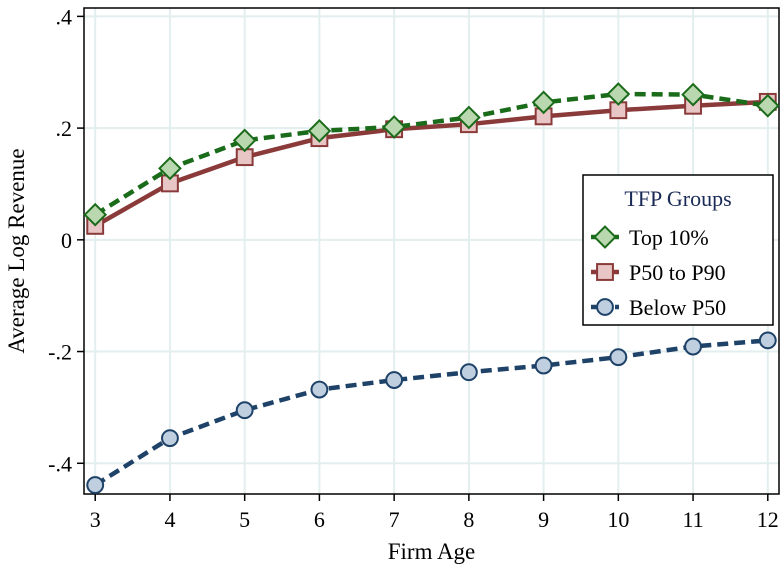 Image resolution: width=784 pixels, height=571 pixels. I want to click on y-tick-label: -.4, so click(60, 463).